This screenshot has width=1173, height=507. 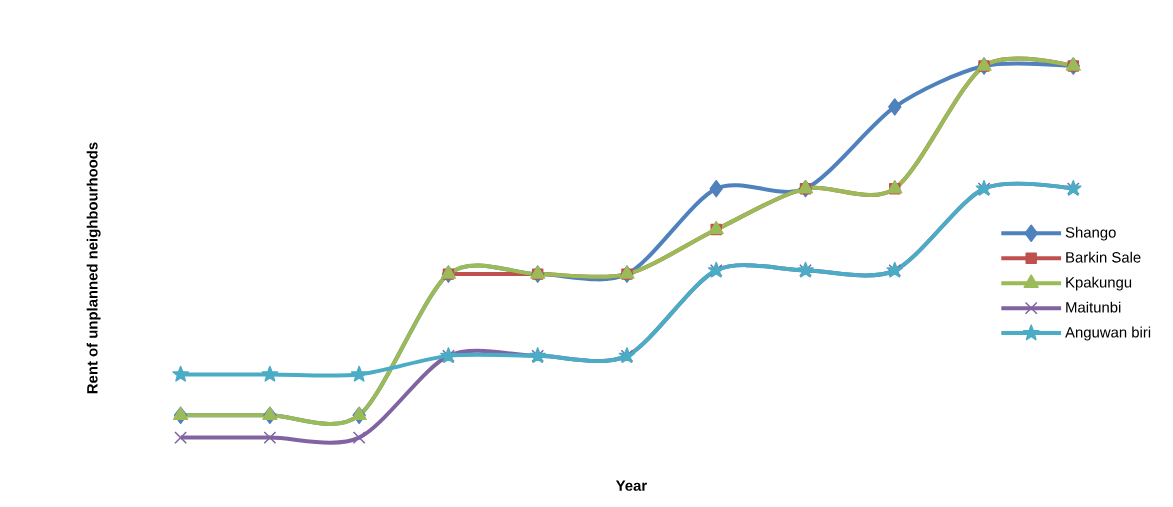 I want to click on legend-label: Anguwan biri, so click(x=1108, y=333).